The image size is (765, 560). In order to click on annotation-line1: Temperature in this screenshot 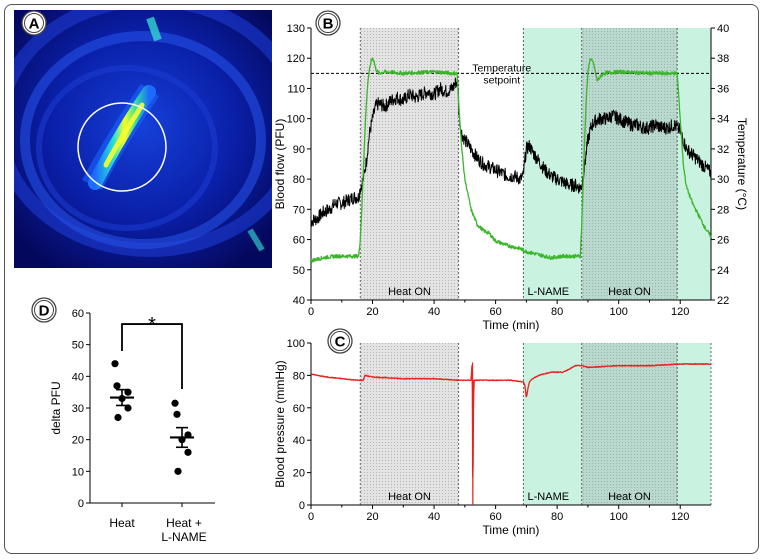, I will do `click(501, 68)`.